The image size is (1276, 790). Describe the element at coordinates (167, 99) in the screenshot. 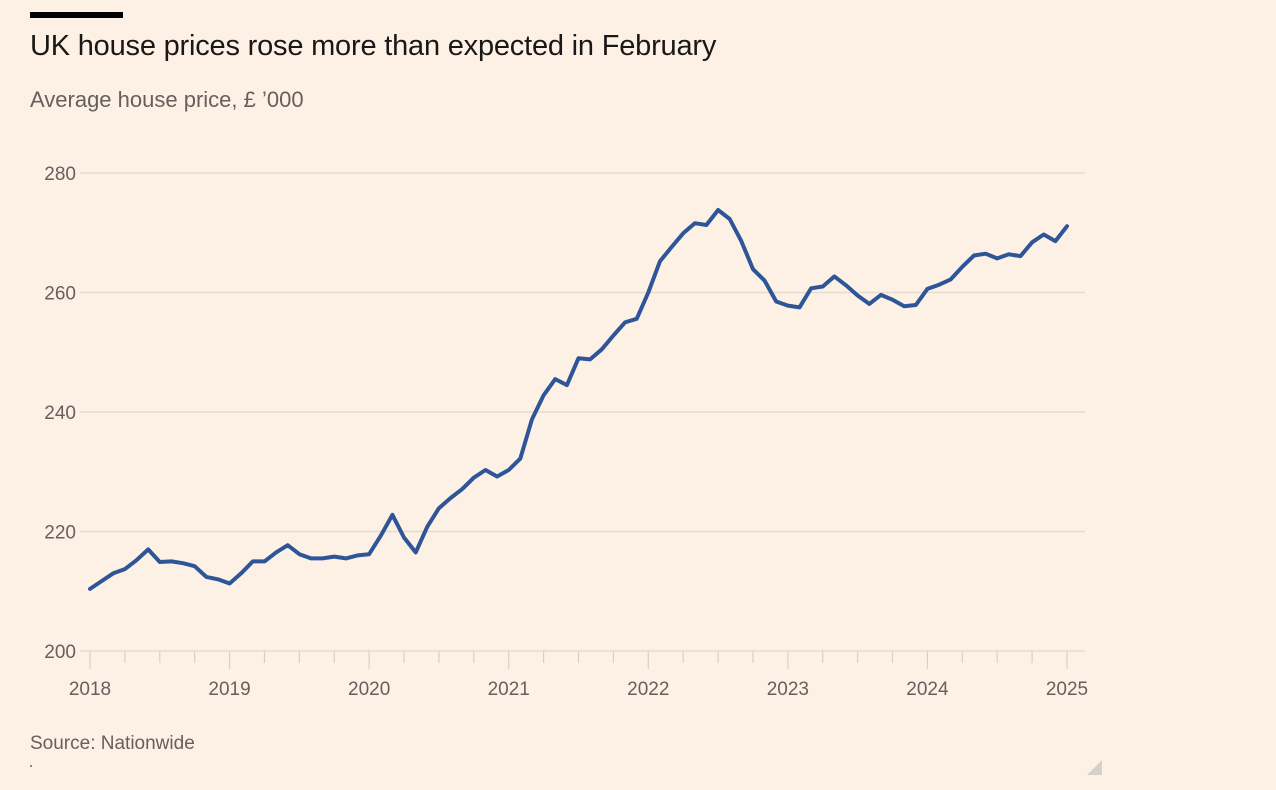

I see `chart-subtitle: Average house price, £ ’000` at that location.